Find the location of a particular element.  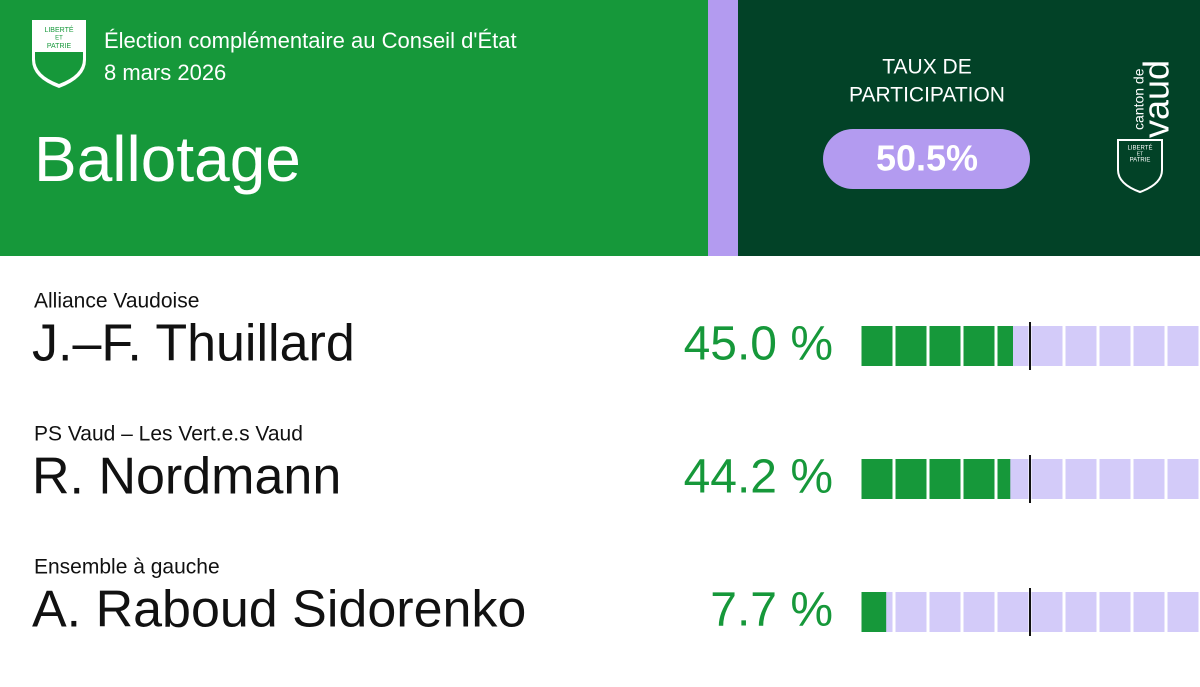

value-label: 45.0 % is located at coordinates (758, 344).